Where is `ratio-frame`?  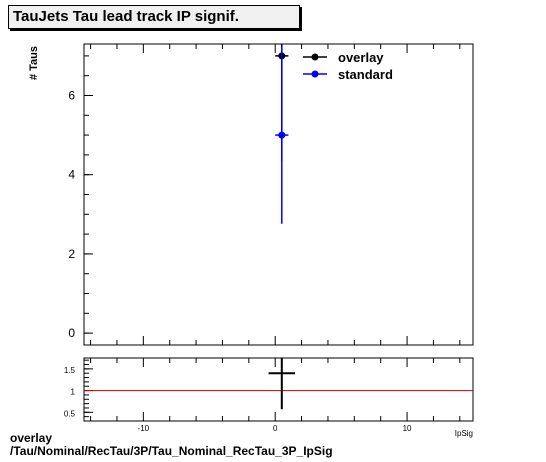
ratio-frame is located at coordinates (278, 389).